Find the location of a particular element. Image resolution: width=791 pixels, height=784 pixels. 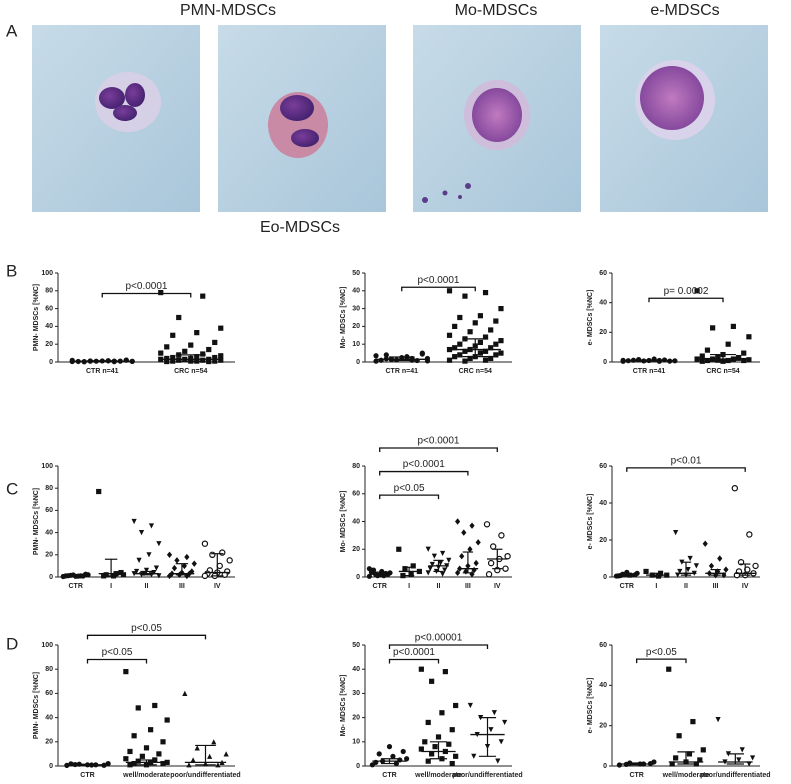

p-value: p= 0.0002 is located at coordinates (686, 291).